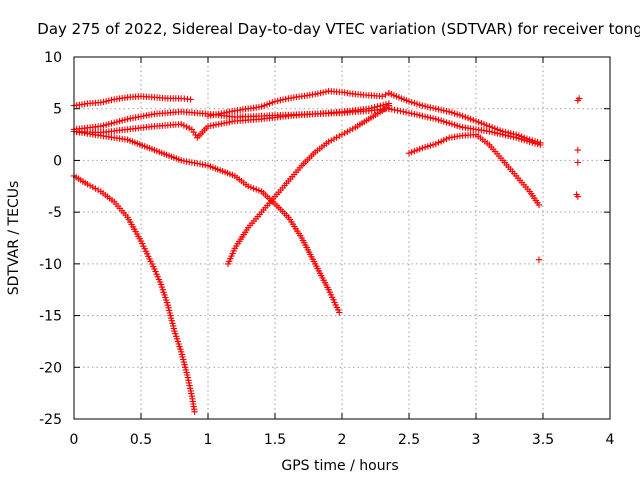 The width and height of the screenshot is (640, 480). I want to click on series-track-a-top-left, so click(132, 101).